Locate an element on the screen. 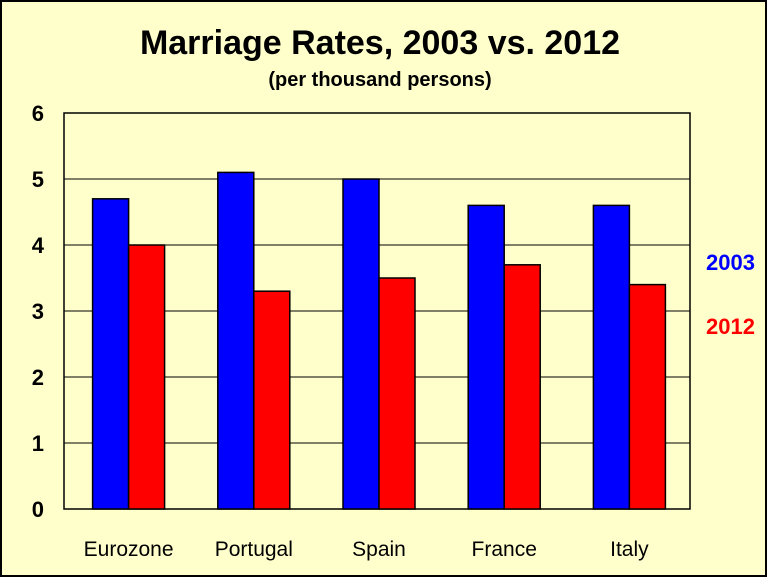  x-tick-label: Spain is located at coordinates (379, 549).